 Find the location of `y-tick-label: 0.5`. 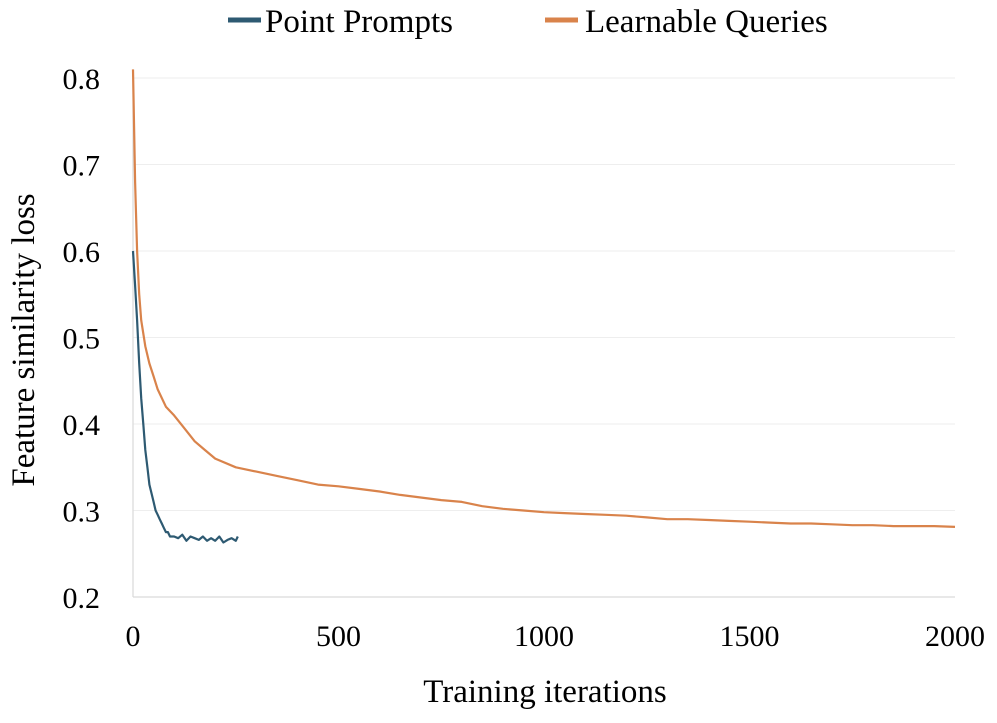

y-tick-label: 0.5 is located at coordinates (82, 339).